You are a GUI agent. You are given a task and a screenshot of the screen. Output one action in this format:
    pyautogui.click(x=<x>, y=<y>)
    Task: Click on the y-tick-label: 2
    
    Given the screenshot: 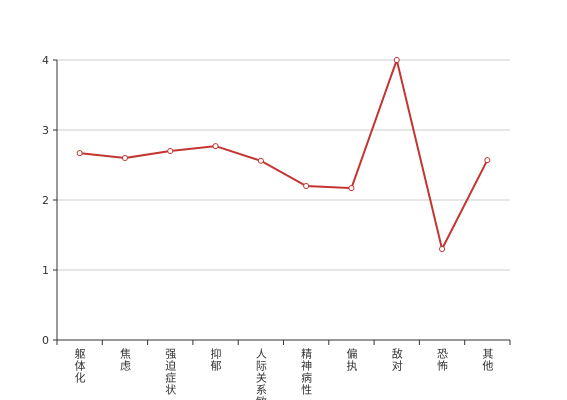 What is the action you would take?
    pyautogui.click(x=45, y=200)
    